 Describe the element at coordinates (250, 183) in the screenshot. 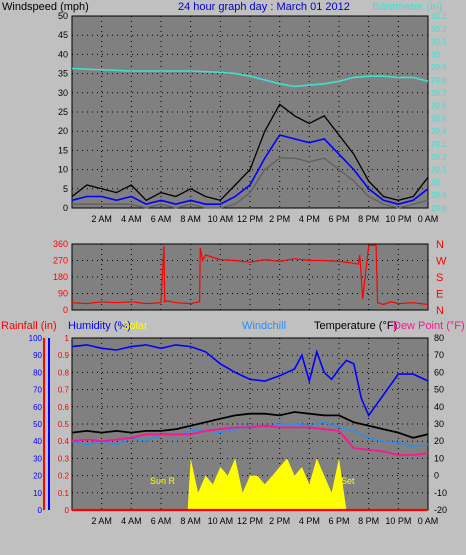

I see `wind-lull-line` at that location.